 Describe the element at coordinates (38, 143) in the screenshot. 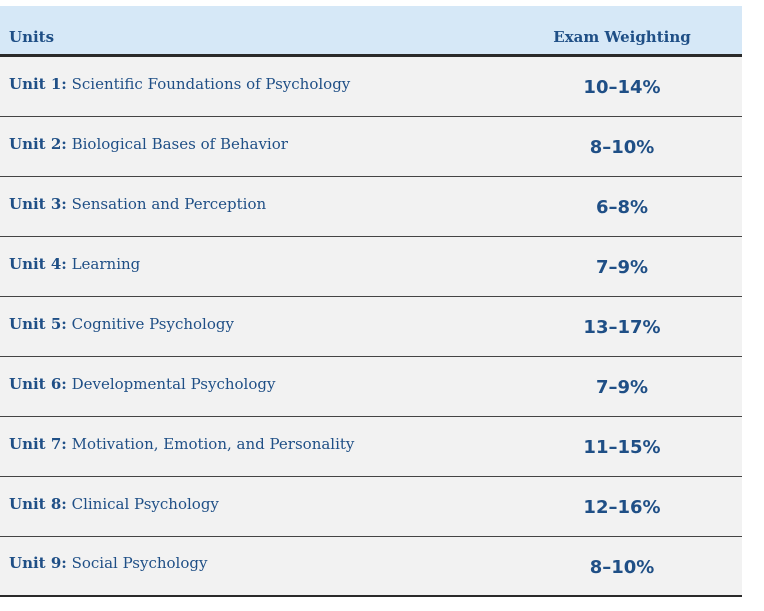

I see `unit-number: Unit 2:` at that location.